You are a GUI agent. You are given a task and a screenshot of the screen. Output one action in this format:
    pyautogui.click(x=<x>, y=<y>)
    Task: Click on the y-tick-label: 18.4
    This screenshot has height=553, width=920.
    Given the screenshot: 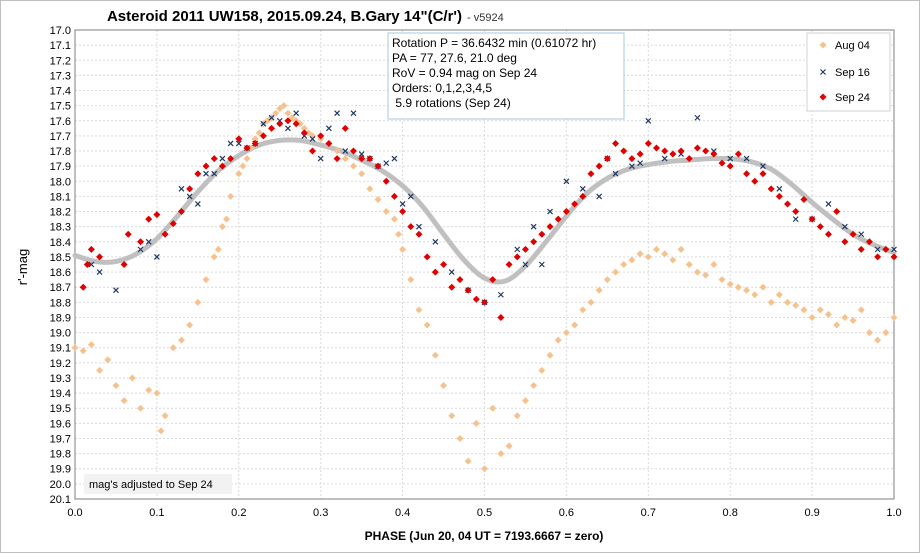 What is the action you would take?
    pyautogui.click(x=60, y=243)
    